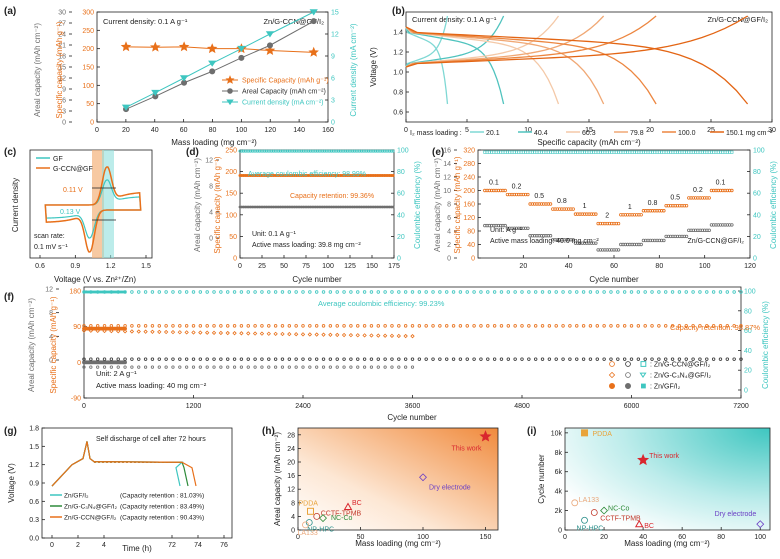 This screenshot has width=780, height=559. Describe the element at coordinates (506, 230) in the screenshot. I see `annotation: Unit: A g⁻¹` at that location.